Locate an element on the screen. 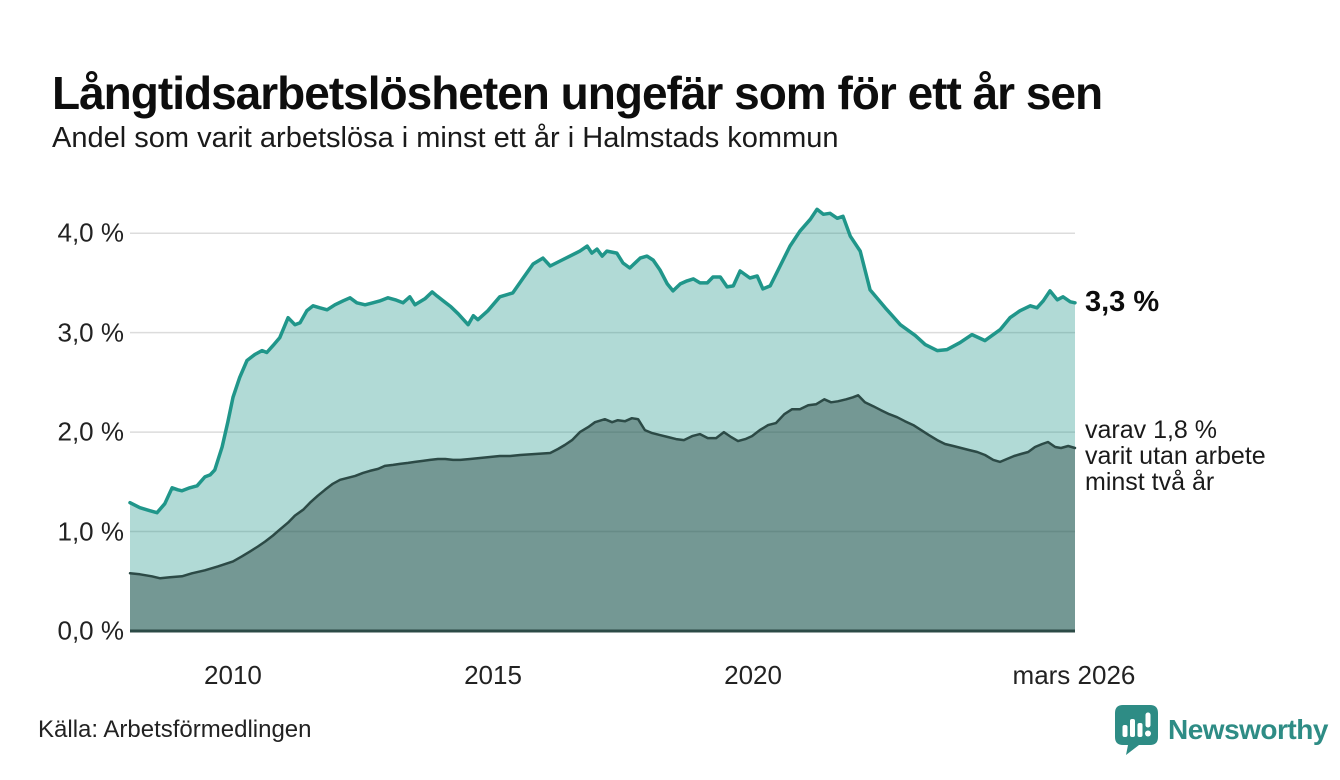  source-note: Källa: Arbetsförmedlingen is located at coordinates (175, 729).